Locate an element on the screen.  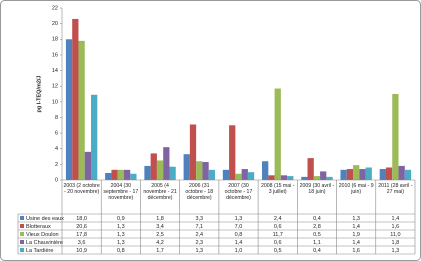
data-table-cell: 10,9 is located at coordinates (81, 251).